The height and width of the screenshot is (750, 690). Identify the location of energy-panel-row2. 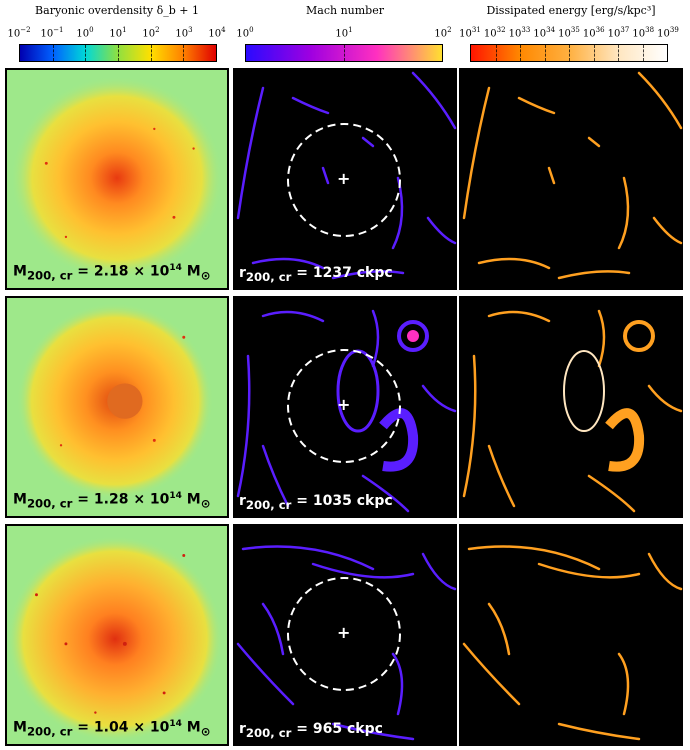
(571, 407).